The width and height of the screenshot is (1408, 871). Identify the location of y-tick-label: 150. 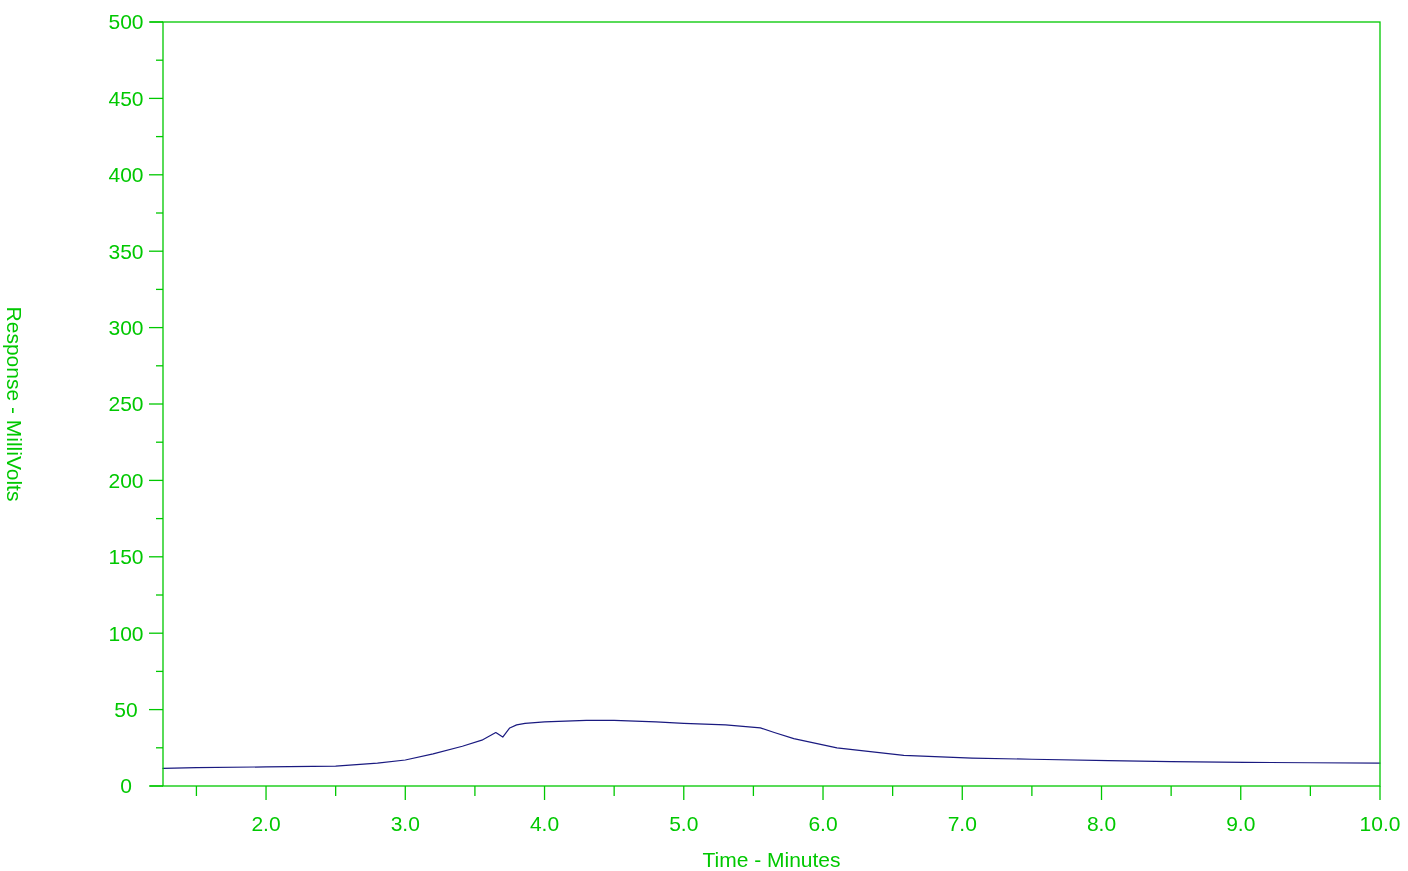
(126, 557).